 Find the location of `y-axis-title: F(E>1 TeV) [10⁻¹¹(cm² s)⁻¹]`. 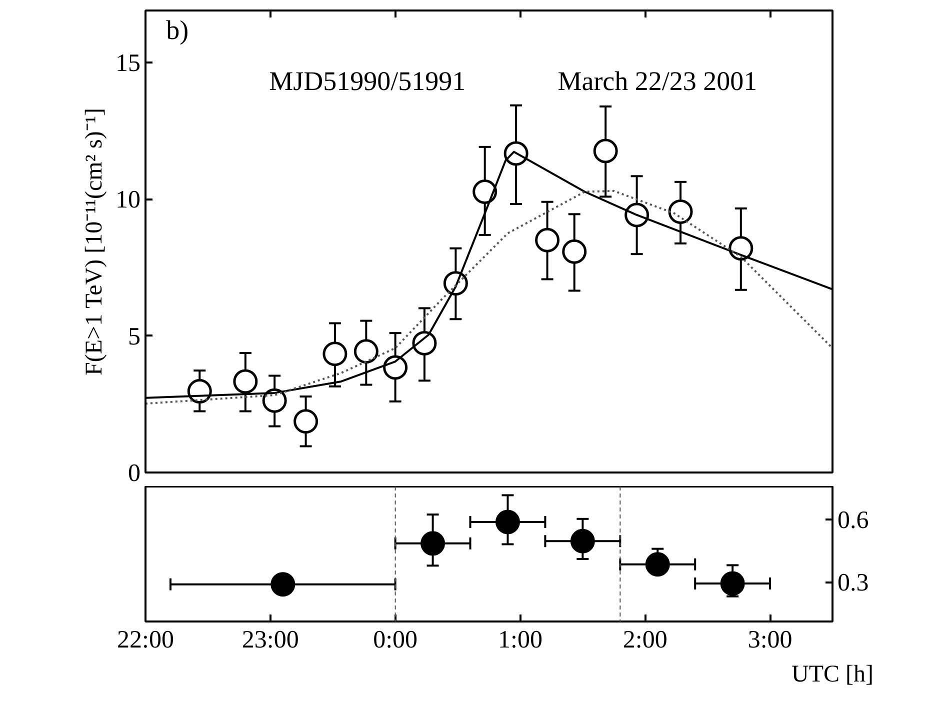

y-axis-title: F(E>1 TeV) [10⁻¹¹(cm² s)⁻¹] is located at coordinates (95, 242).